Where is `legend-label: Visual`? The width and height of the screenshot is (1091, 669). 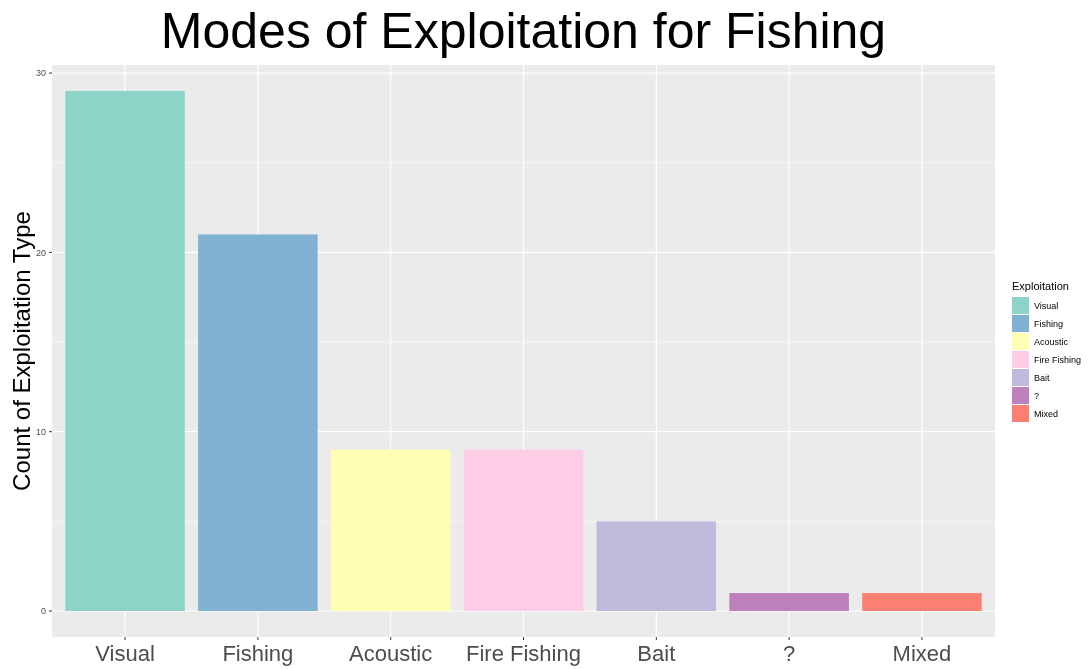
legend-label: Visual is located at coordinates (1046, 306).